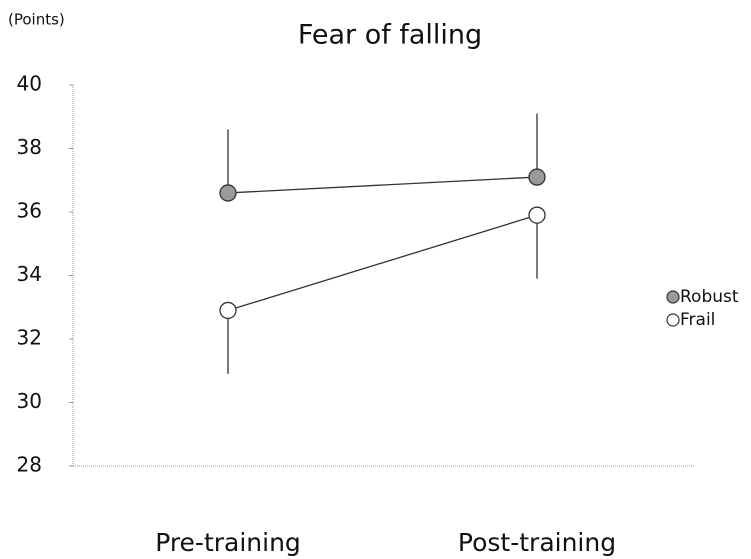 This screenshot has height=559, width=751. What do you see at coordinates (29, 274) in the screenshot?
I see `y-tick-label: 34` at bounding box center [29, 274].